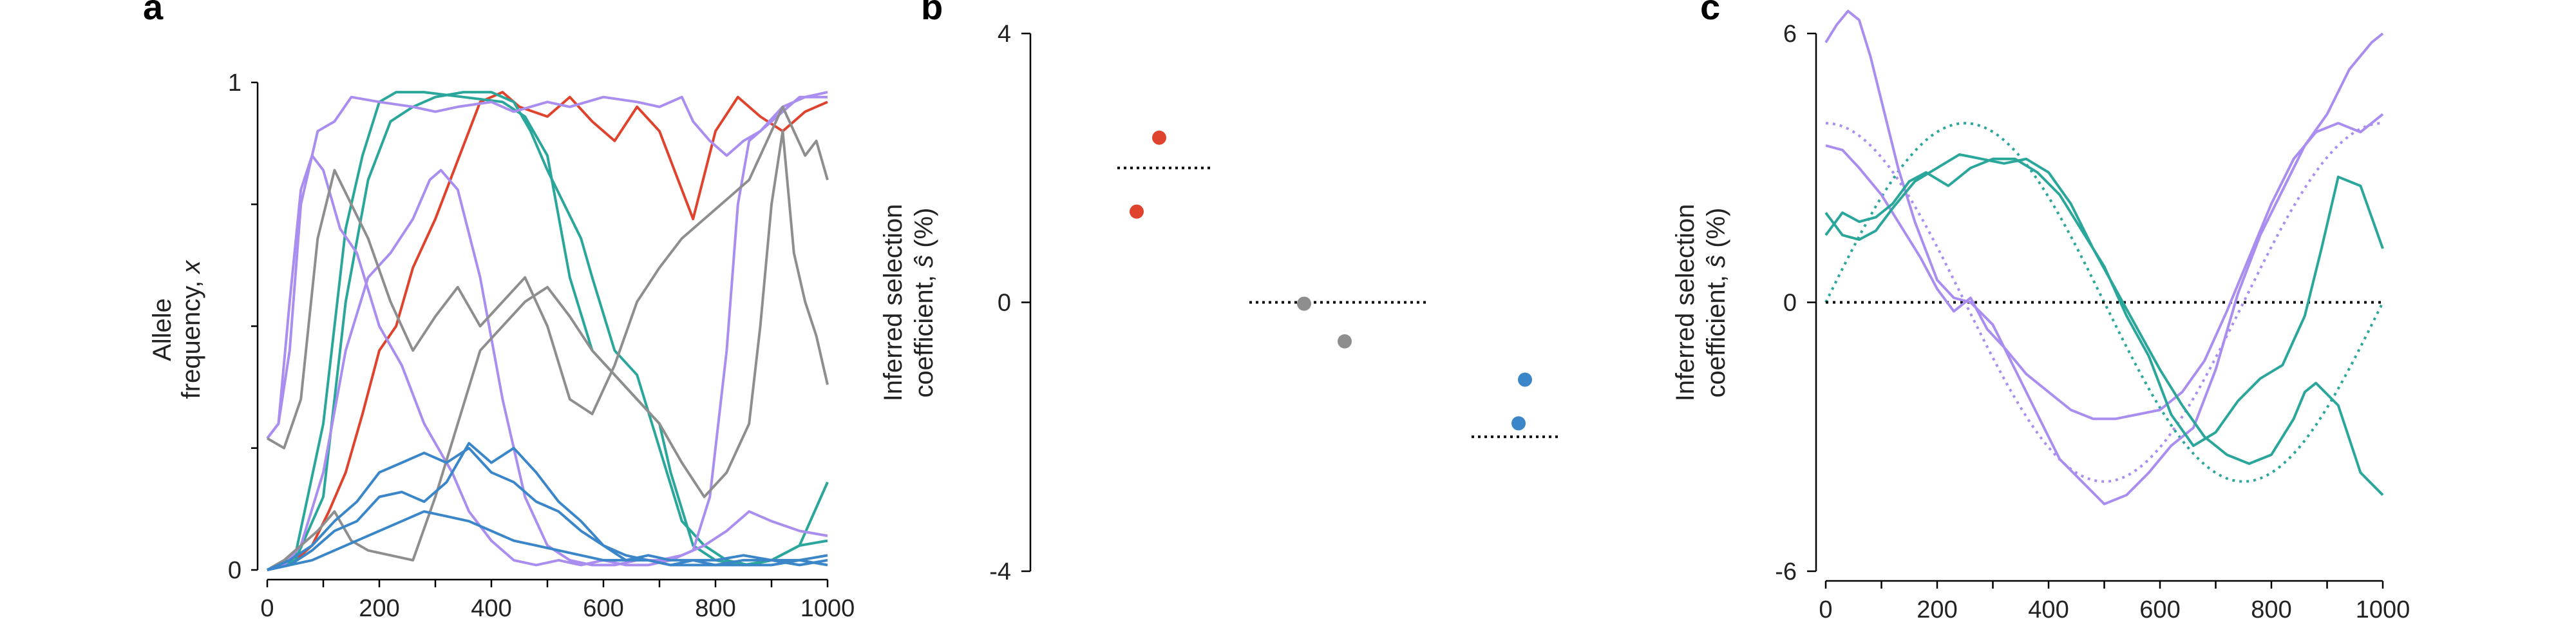  I want to click on panel-a-xtick-label-5: 1000, so click(827, 608).